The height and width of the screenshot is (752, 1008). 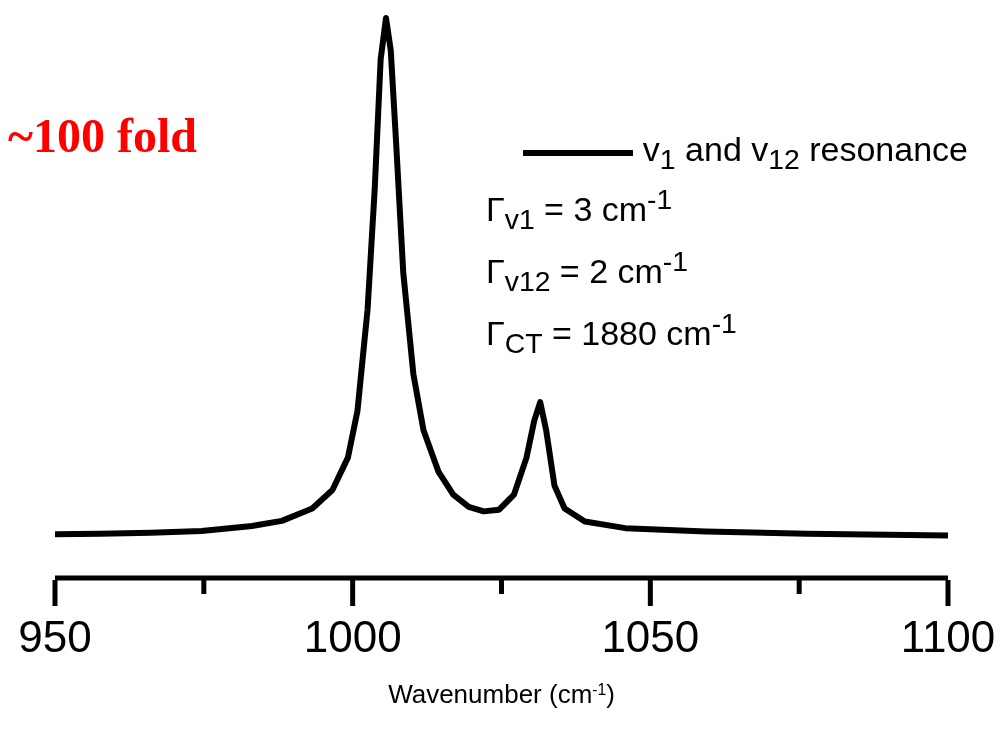 I want to click on x-tick-label: 1050, so click(x=650, y=636).